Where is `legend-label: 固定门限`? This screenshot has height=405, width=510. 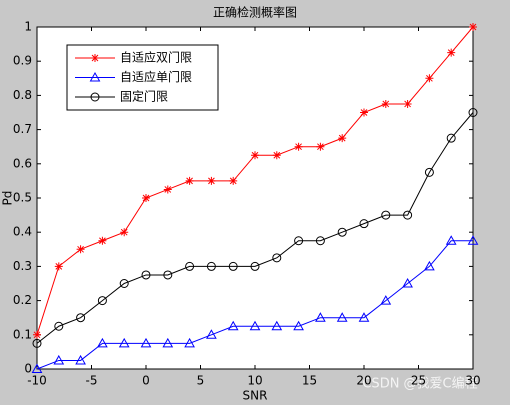 legend-label: 固定门限 is located at coordinates (144, 96).